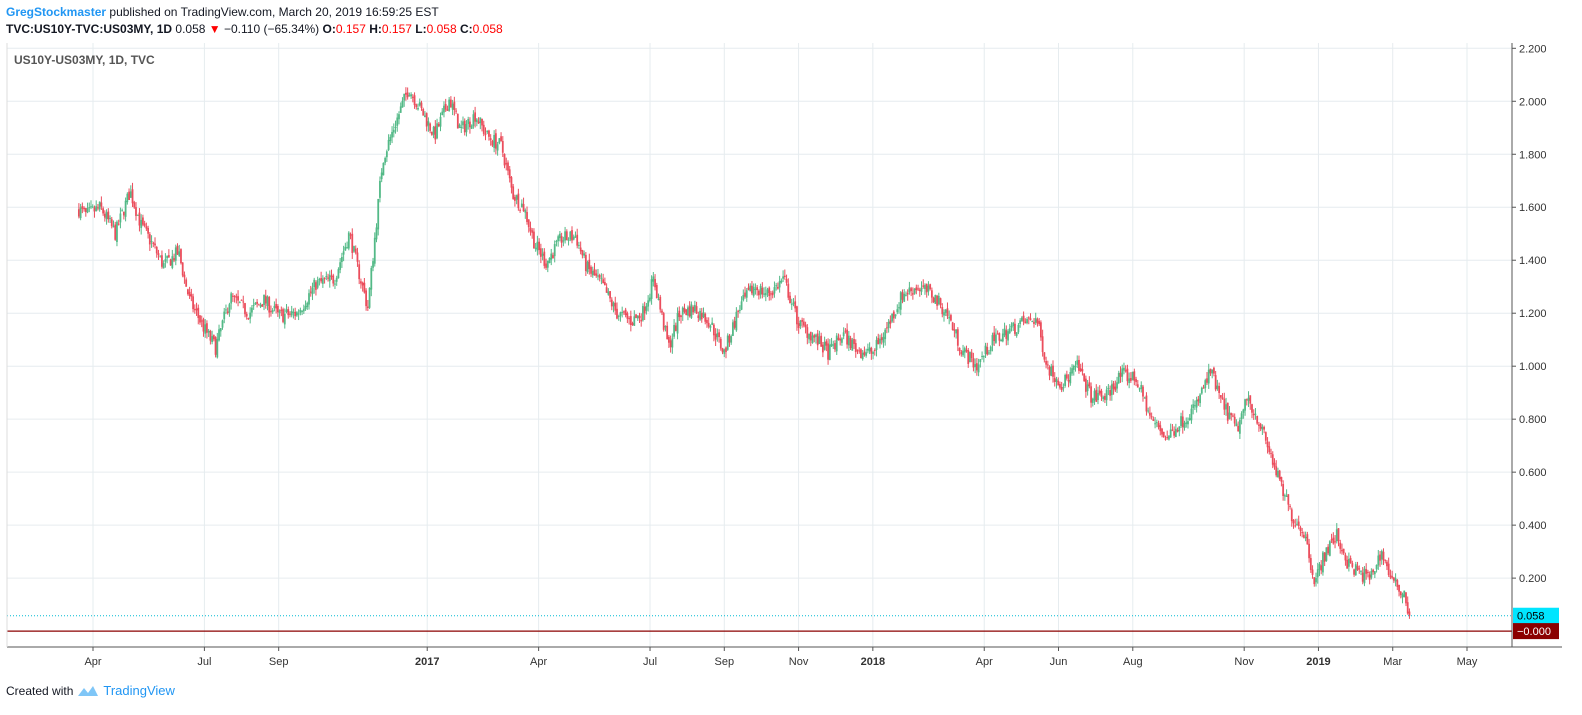 This screenshot has height=715, width=1582. I want to click on y-tick-label: 0.600, so click(1533, 473).